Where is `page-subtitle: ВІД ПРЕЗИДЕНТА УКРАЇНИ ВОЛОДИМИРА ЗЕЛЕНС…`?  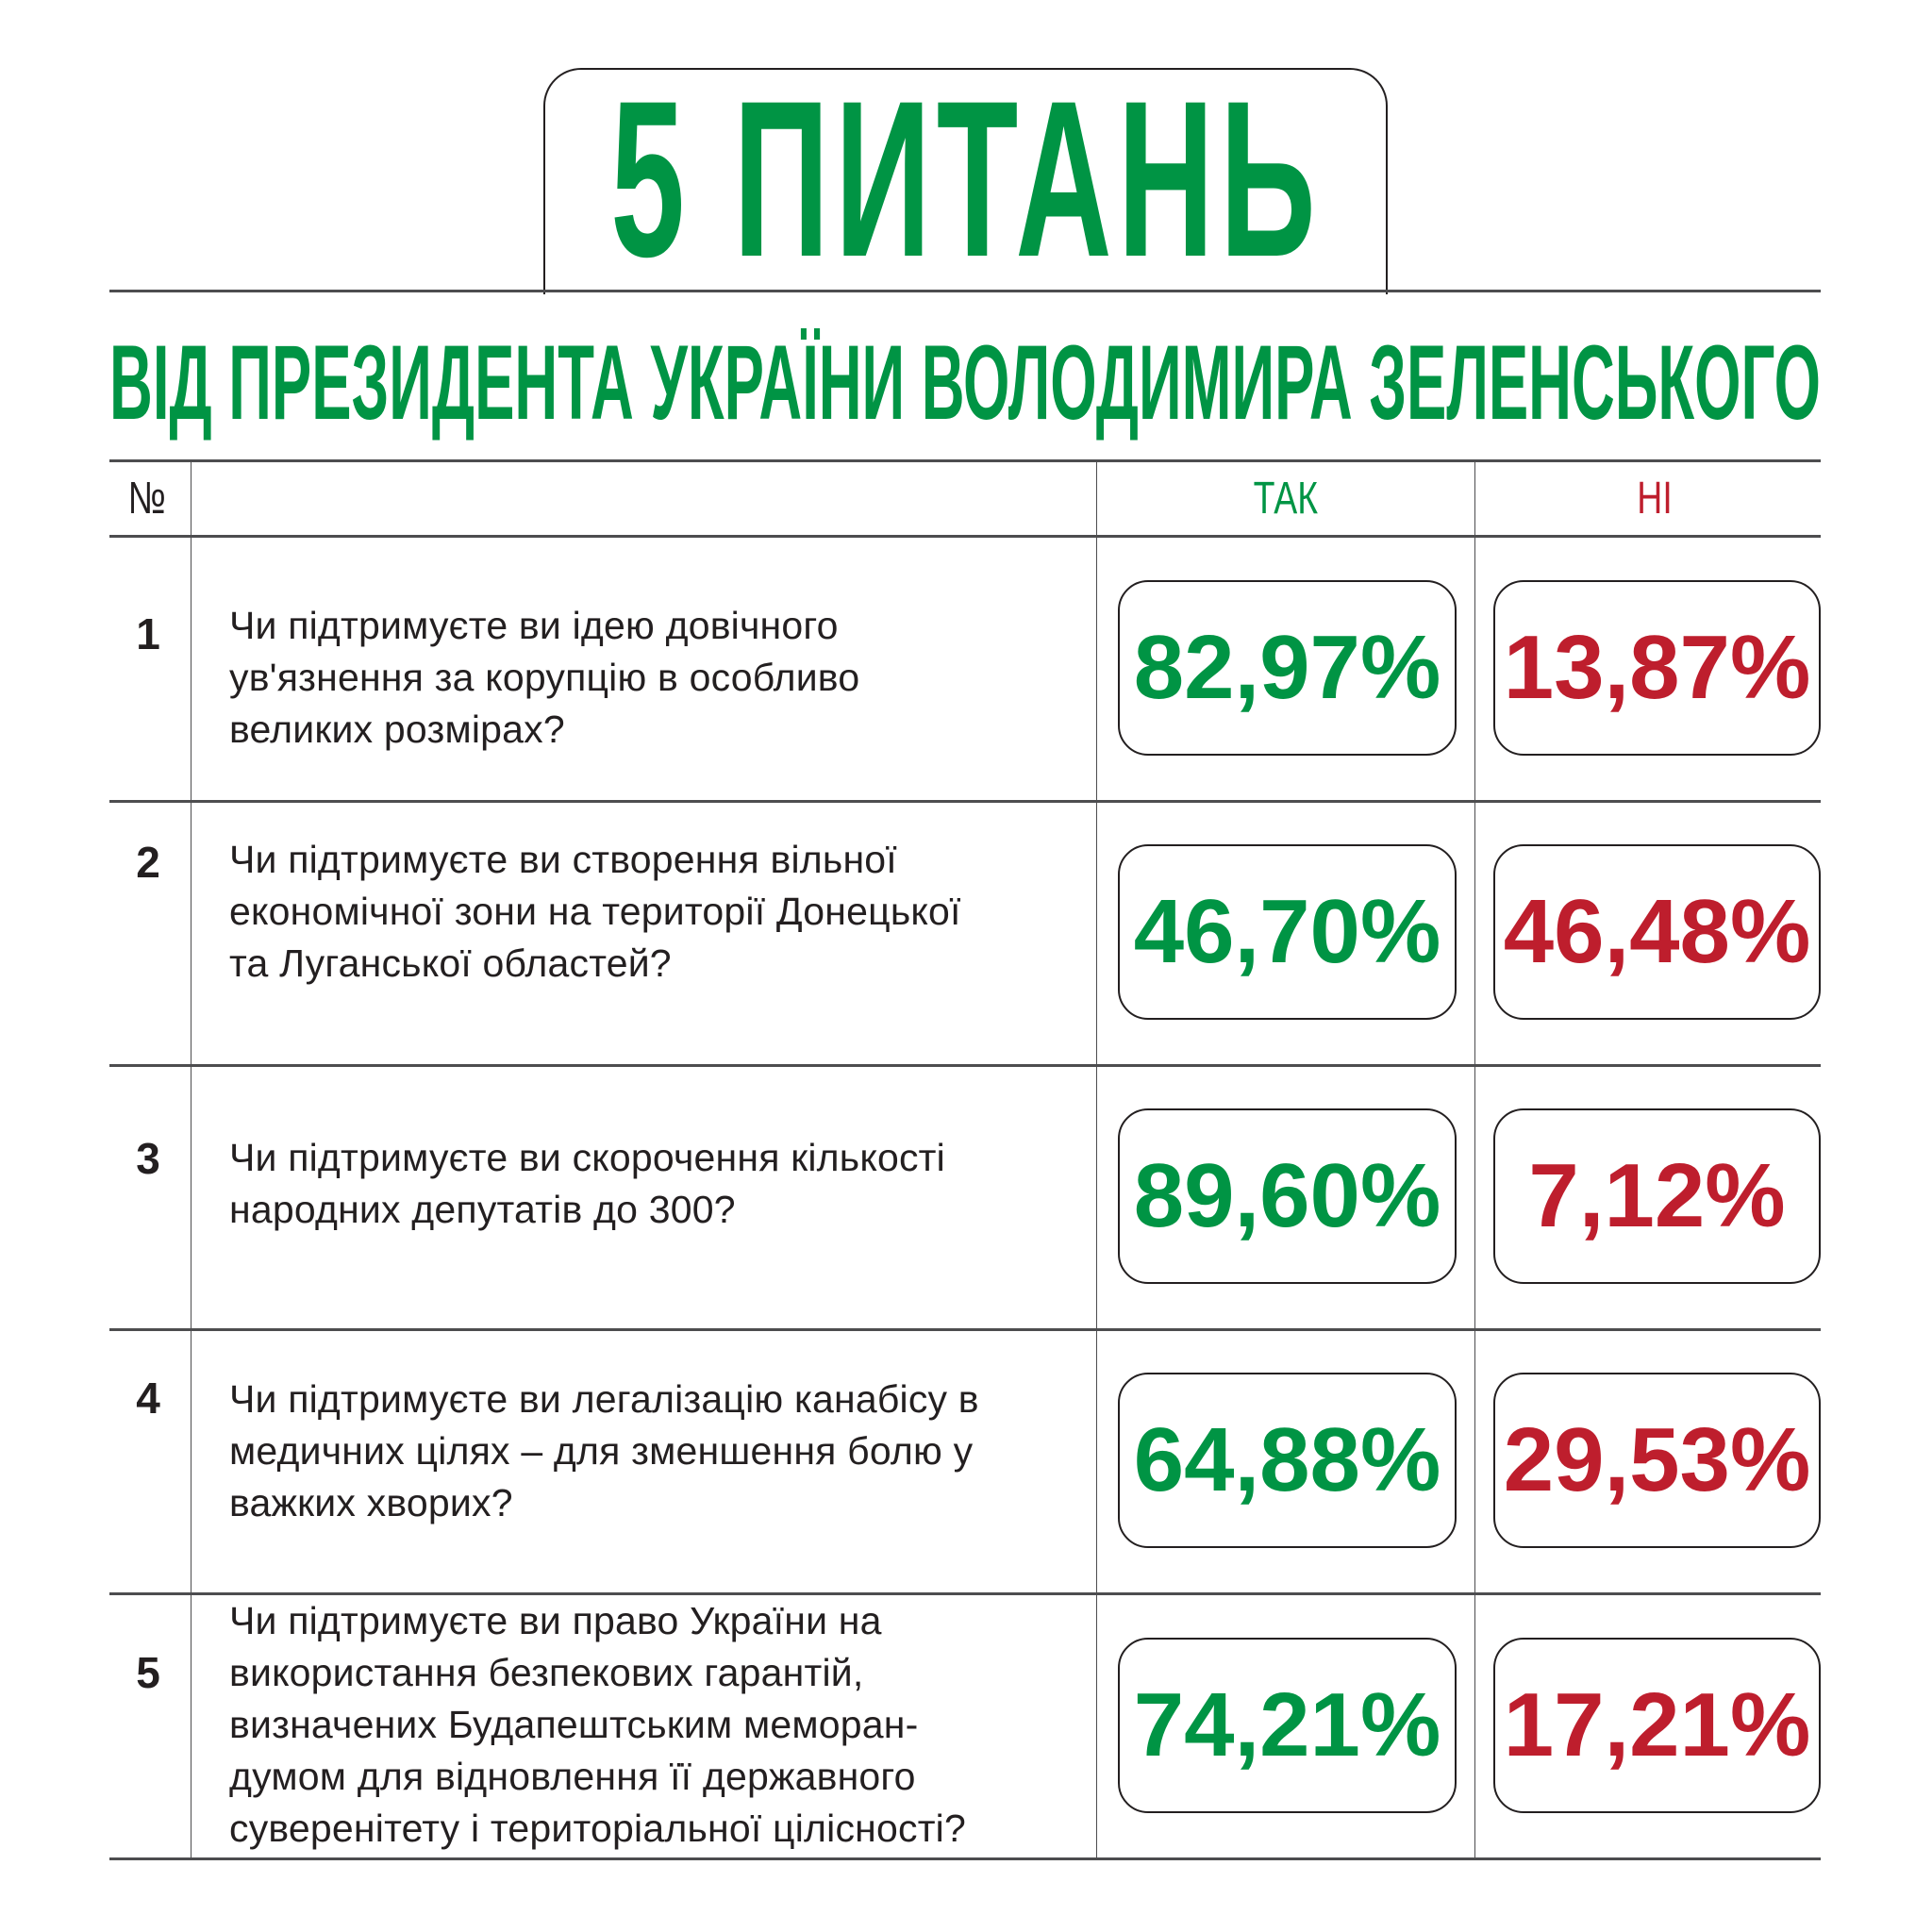 page-subtitle: ВІД ПРЕЗИДЕНТА УКРАЇНИ ВОЛОДИМИРА ЗЕЛЕНС… is located at coordinates (965, 383).